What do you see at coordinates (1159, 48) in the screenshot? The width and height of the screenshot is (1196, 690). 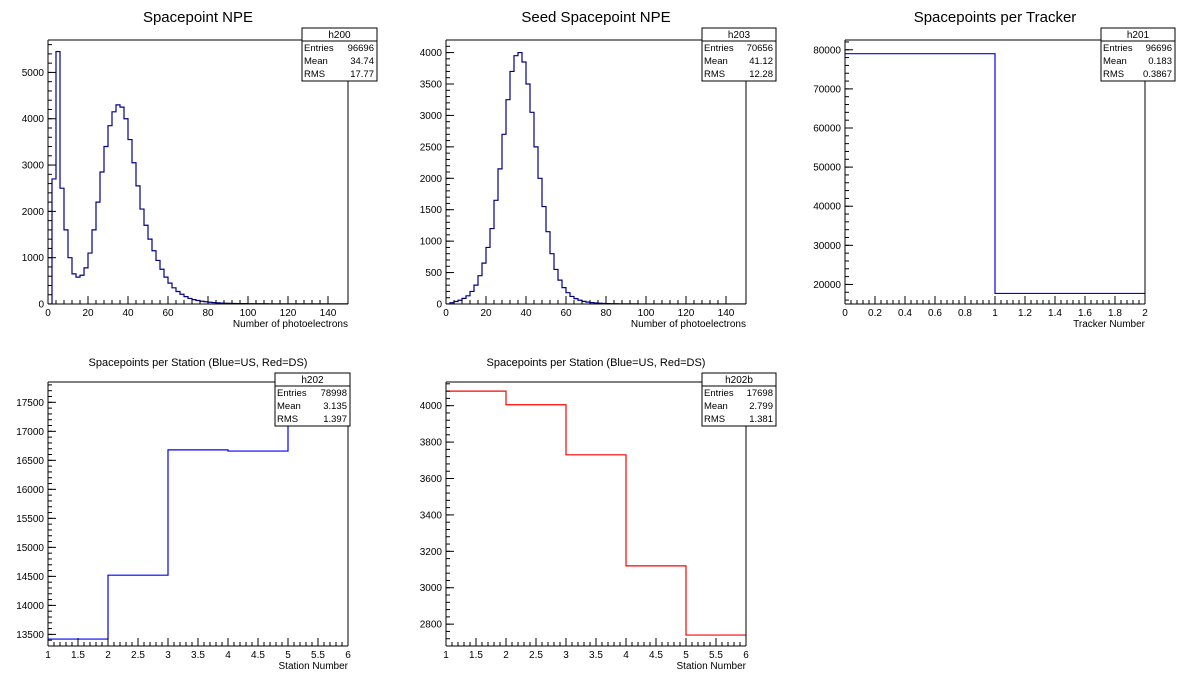 I see `stats-value: 96696` at bounding box center [1159, 48].